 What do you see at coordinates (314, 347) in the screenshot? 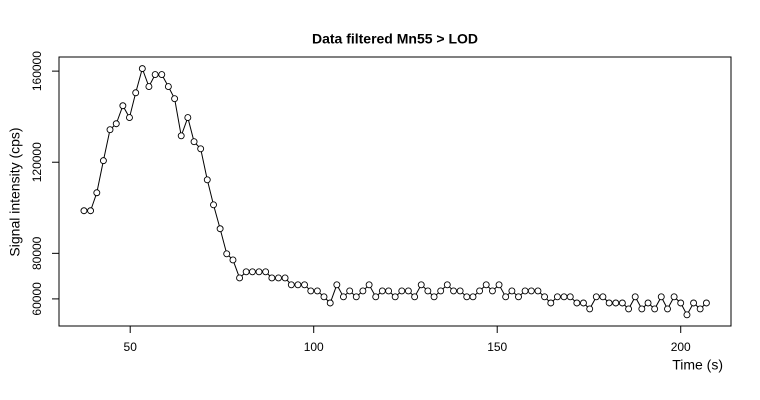
I see `x-tick-label: 100` at bounding box center [314, 347].